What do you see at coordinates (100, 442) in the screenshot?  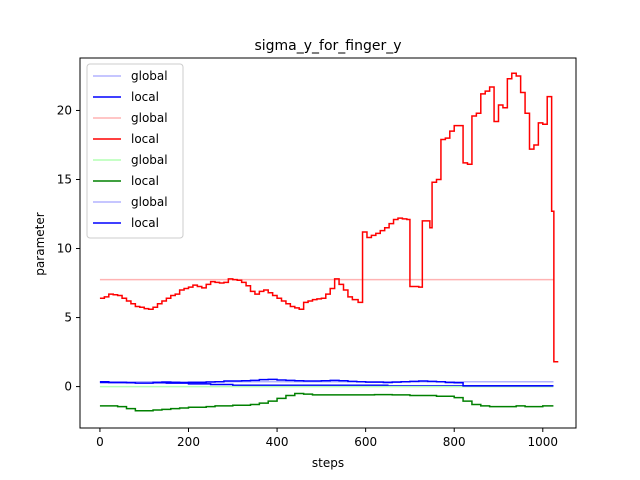 I see `x-tick-label: 0` at bounding box center [100, 442].